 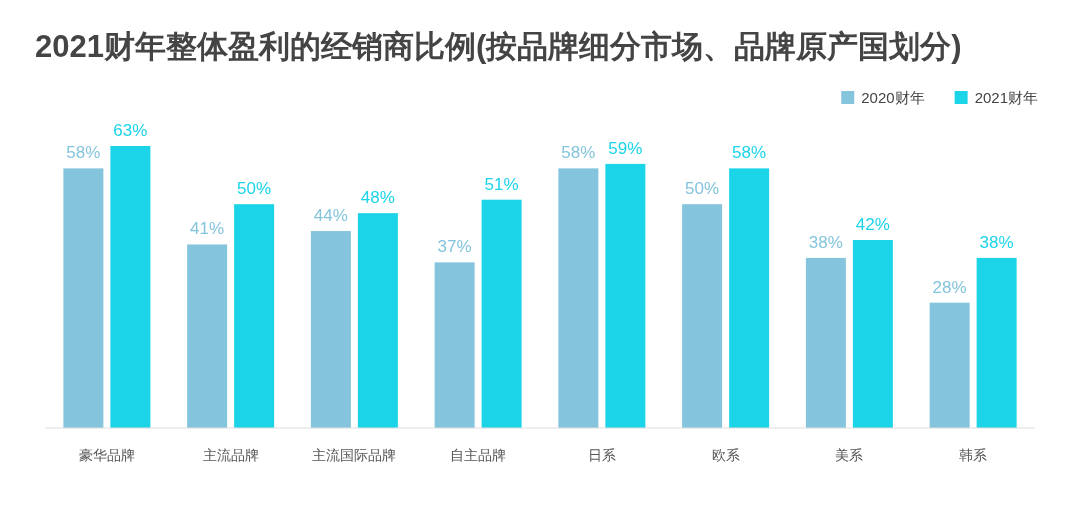 I want to click on x-tick-label: 自主品牌, so click(x=478, y=455).